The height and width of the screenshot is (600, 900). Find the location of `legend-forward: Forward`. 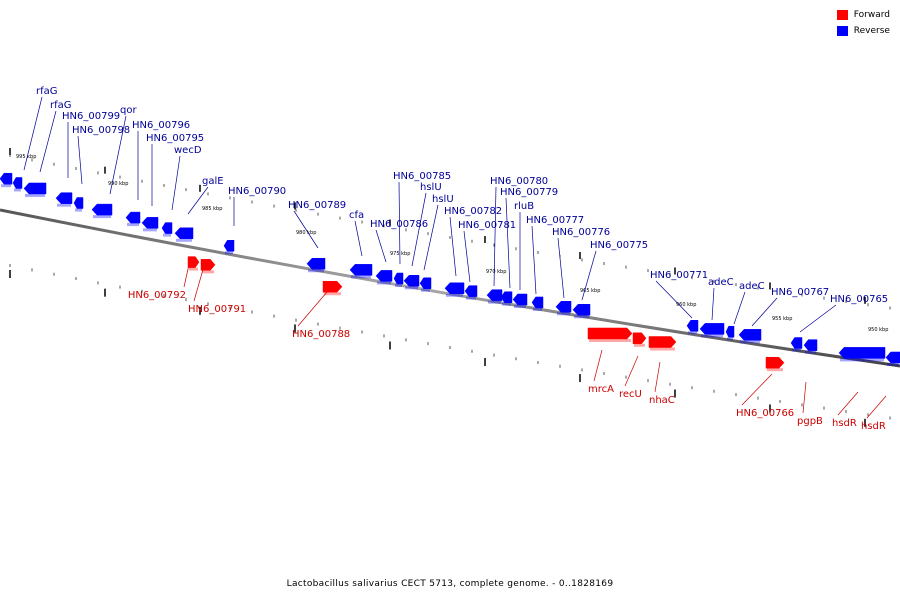

legend-forward: Forward is located at coordinates (863, 15).